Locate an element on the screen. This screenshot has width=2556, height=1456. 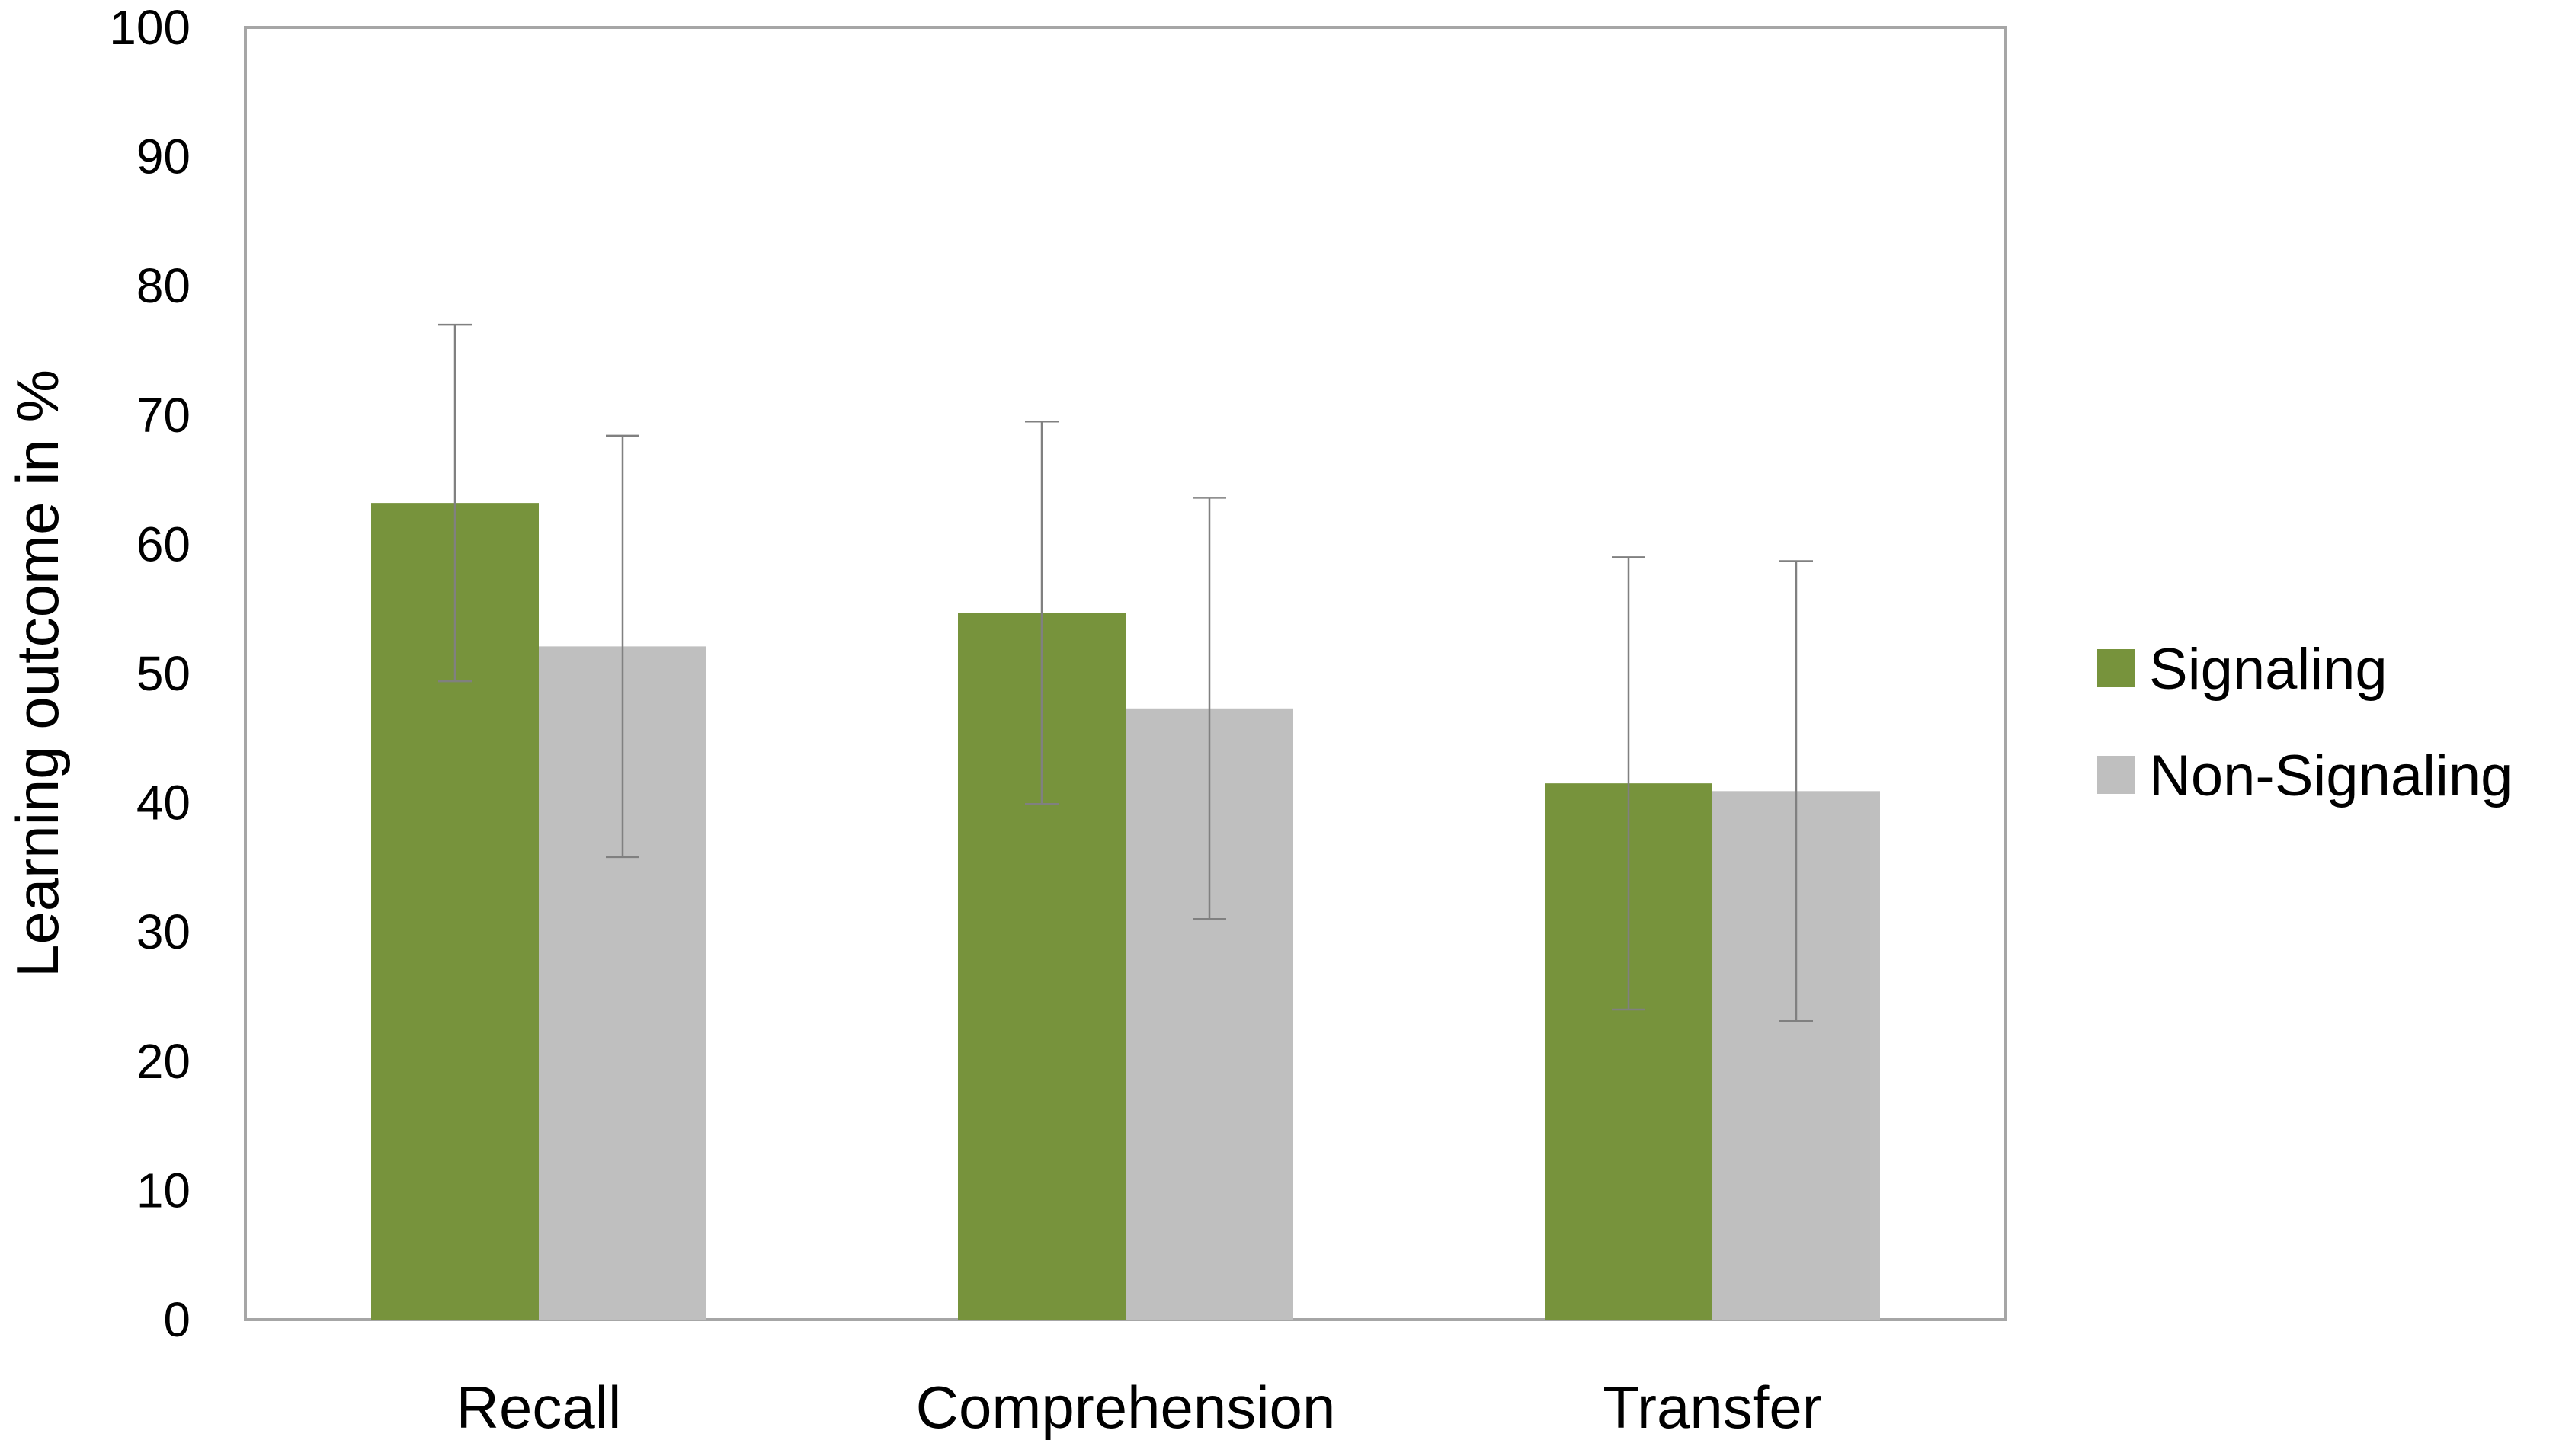
legend-swatch-signaling is located at coordinates (2116, 668).